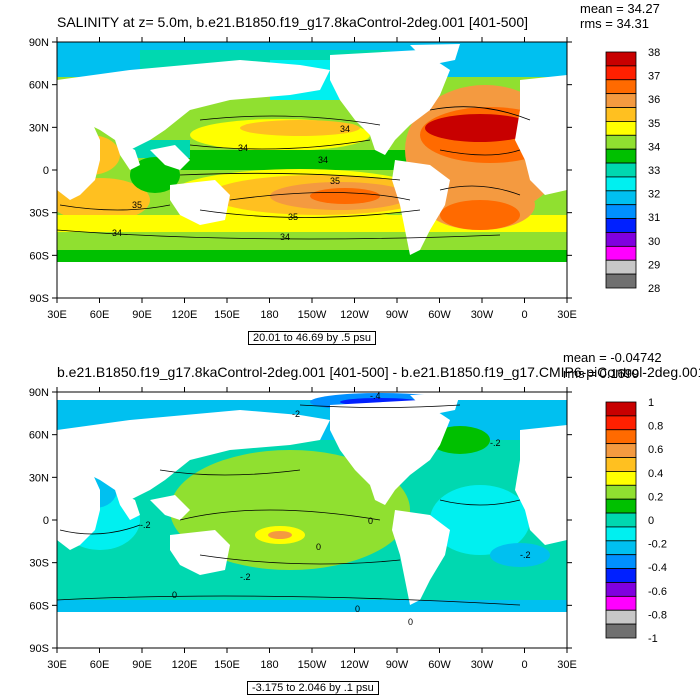 The width and height of the screenshot is (700, 700). I want to click on contour-label: 35, so click(293, 217).